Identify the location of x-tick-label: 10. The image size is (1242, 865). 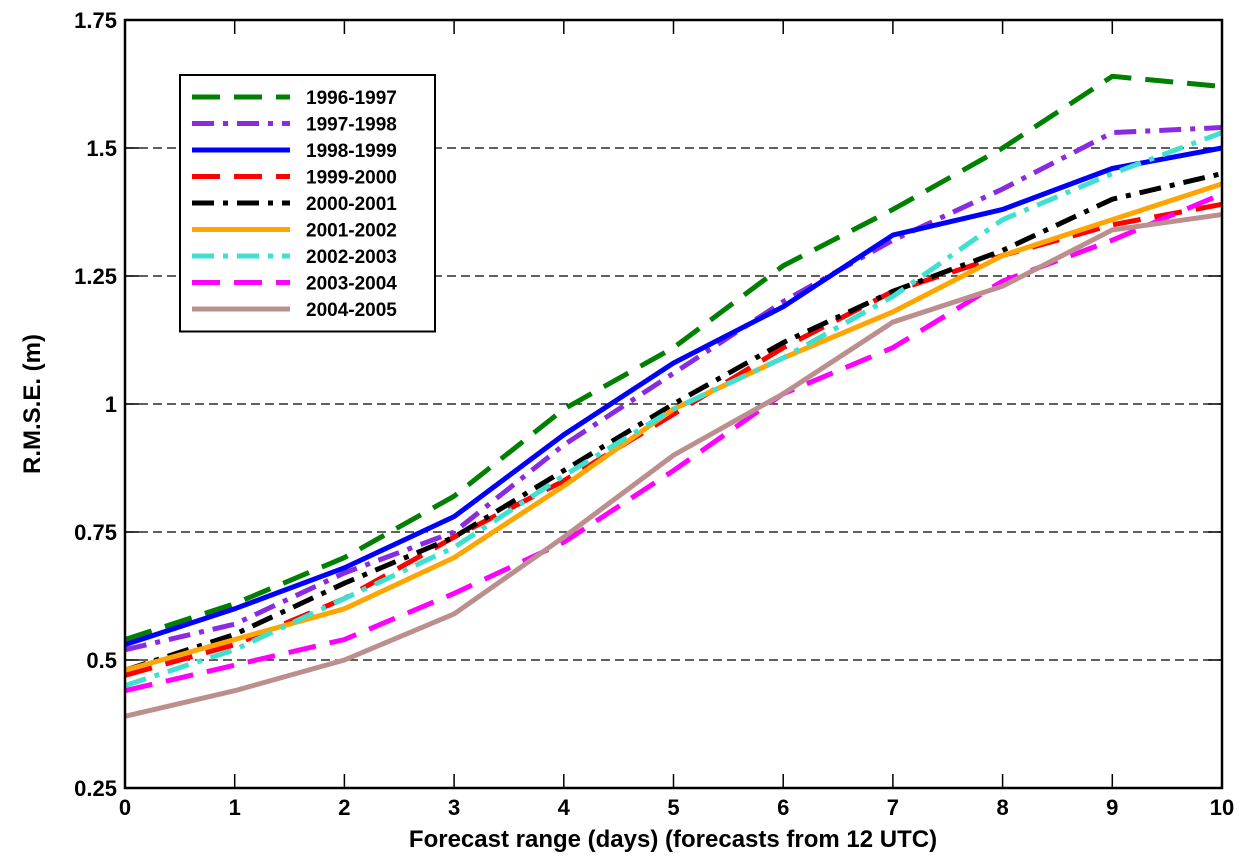
(1222, 807).